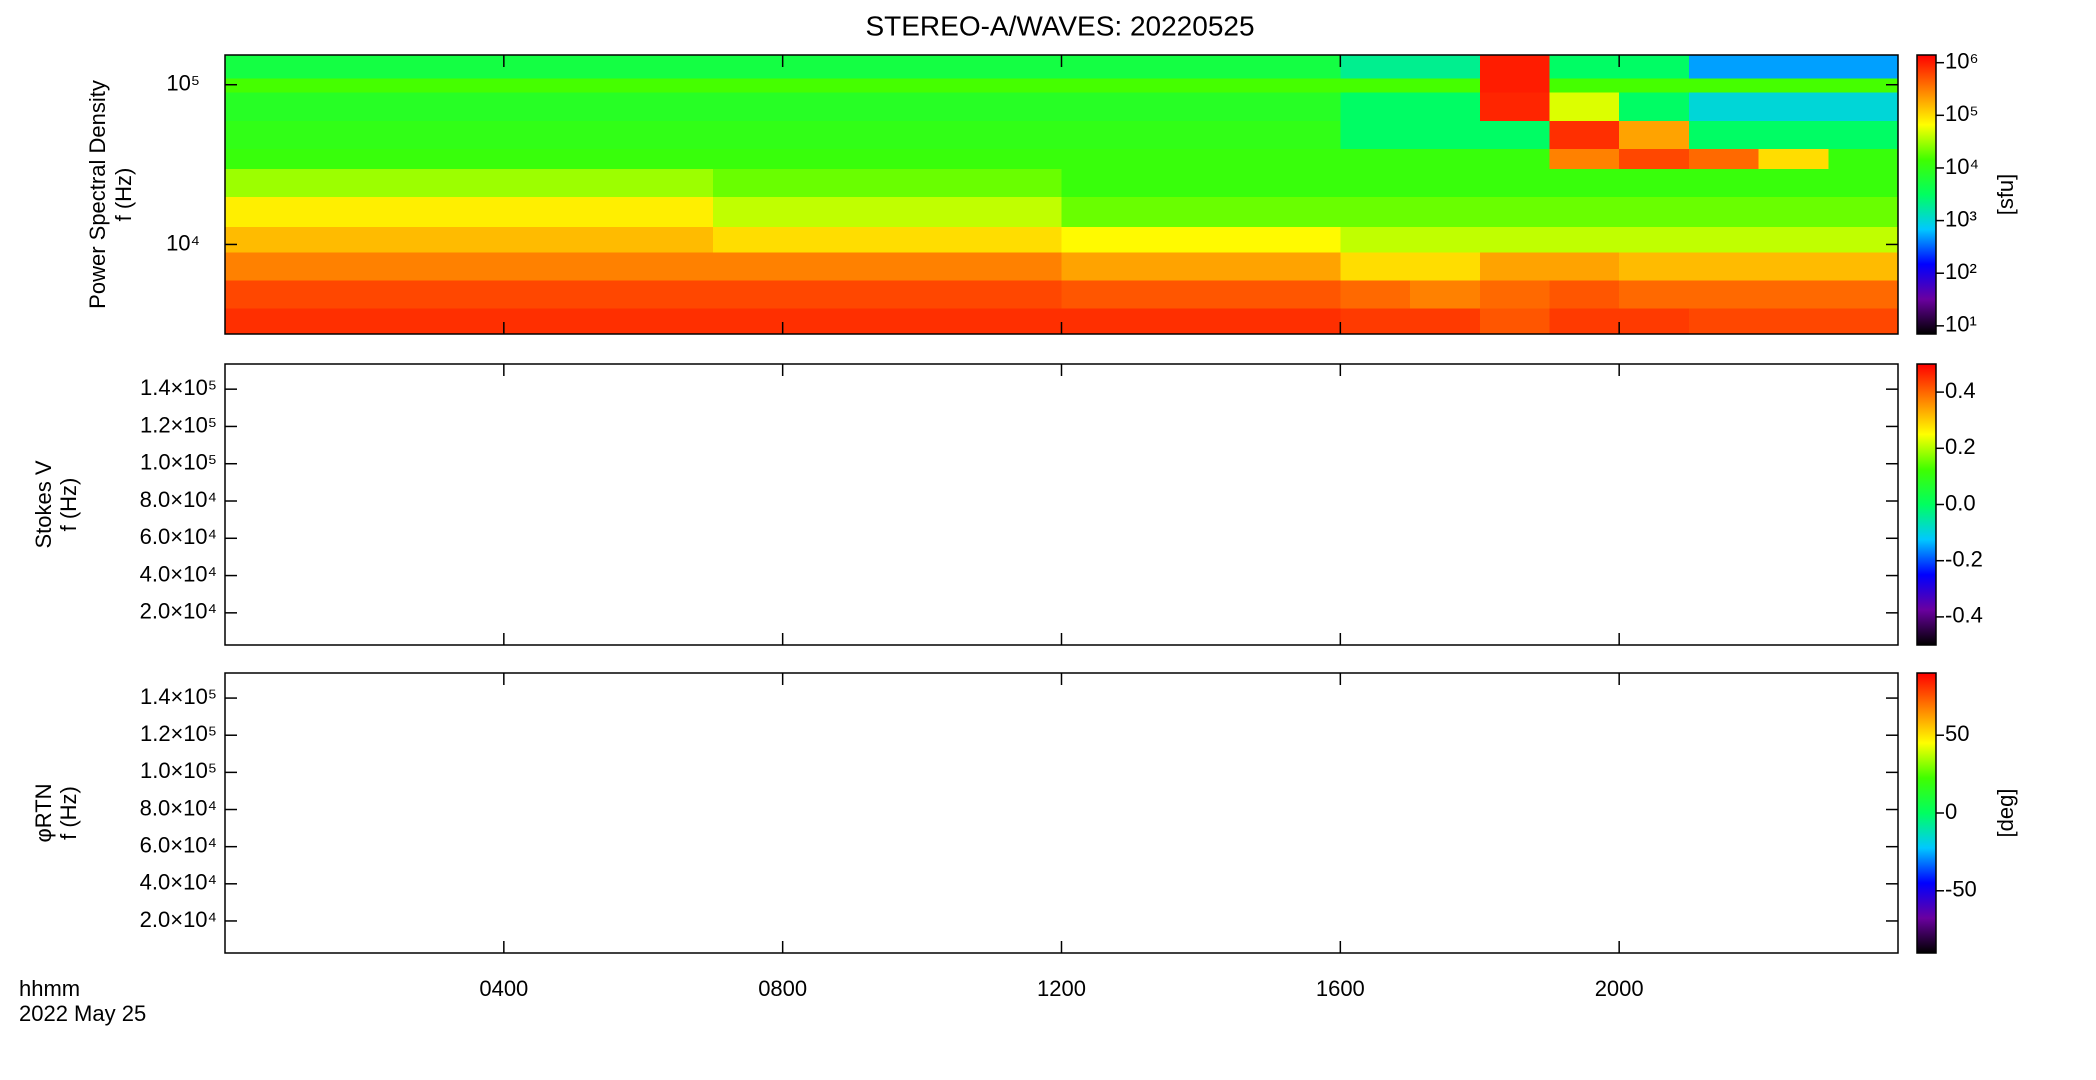 The width and height of the screenshot is (2096, 1080). I want to click on colorbar, so click(1926, 504).